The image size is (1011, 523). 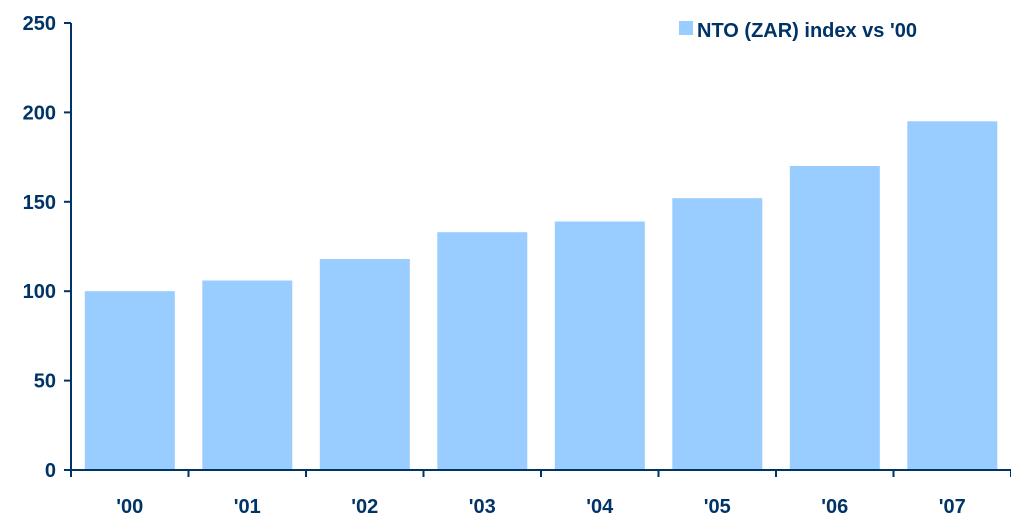 I want to click on y-tick-label: 0, so click(x=50, y=471).